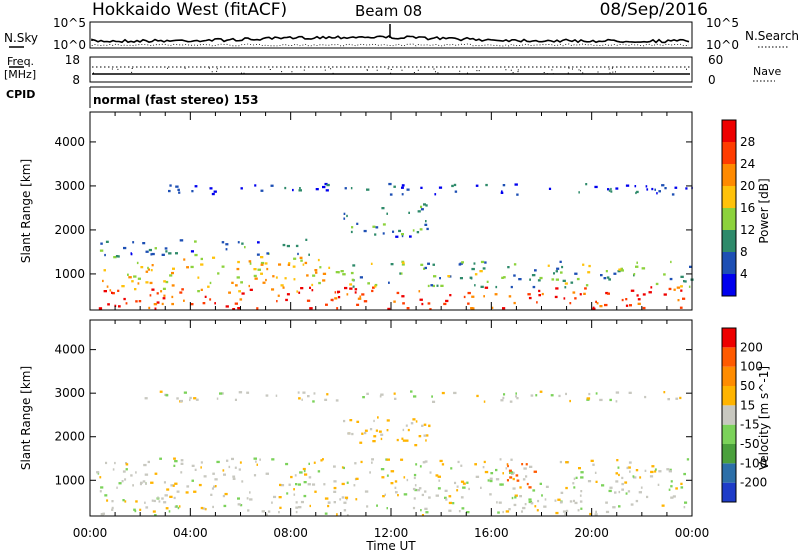  What do you see at coordinates (20, 61) in the screenshot?
I see `freq-label-line1: Freq.` at bounding box center [20, 61].